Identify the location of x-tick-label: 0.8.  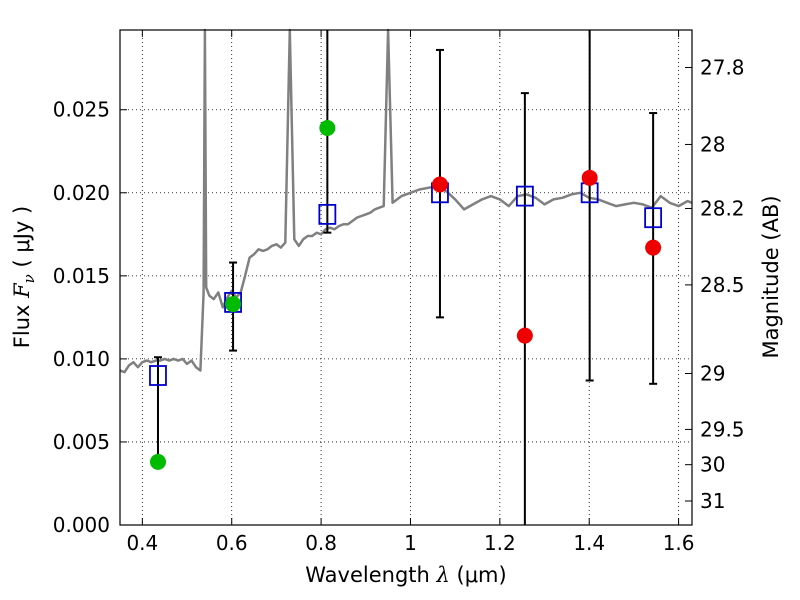
(321, 543).